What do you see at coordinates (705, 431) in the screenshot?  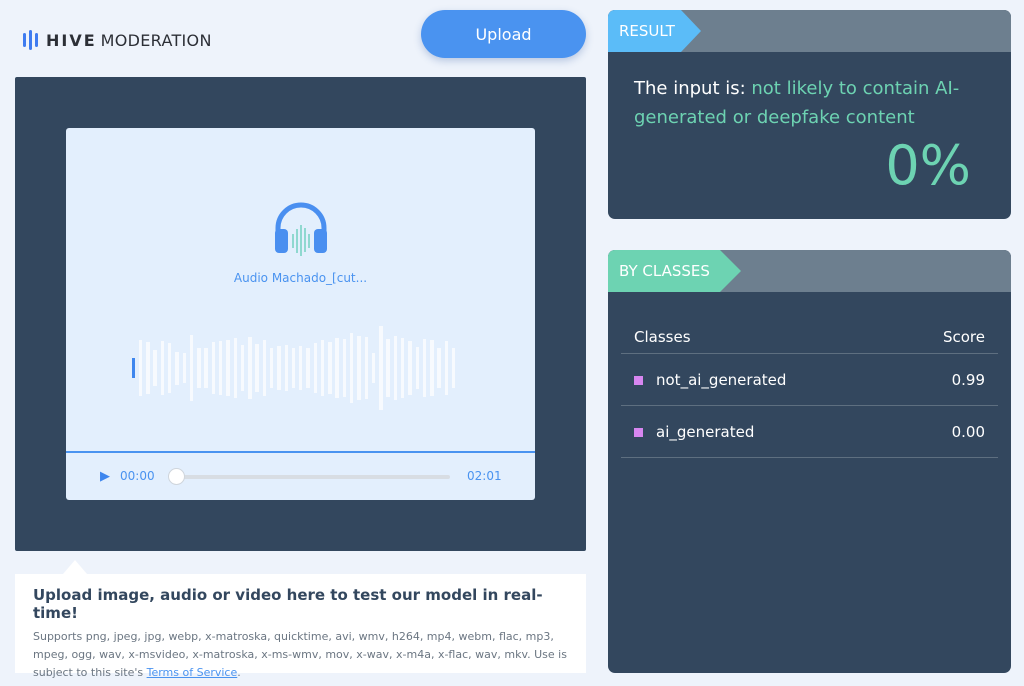 I see `class-name: ai_generated` at bounding box center [705, 431].